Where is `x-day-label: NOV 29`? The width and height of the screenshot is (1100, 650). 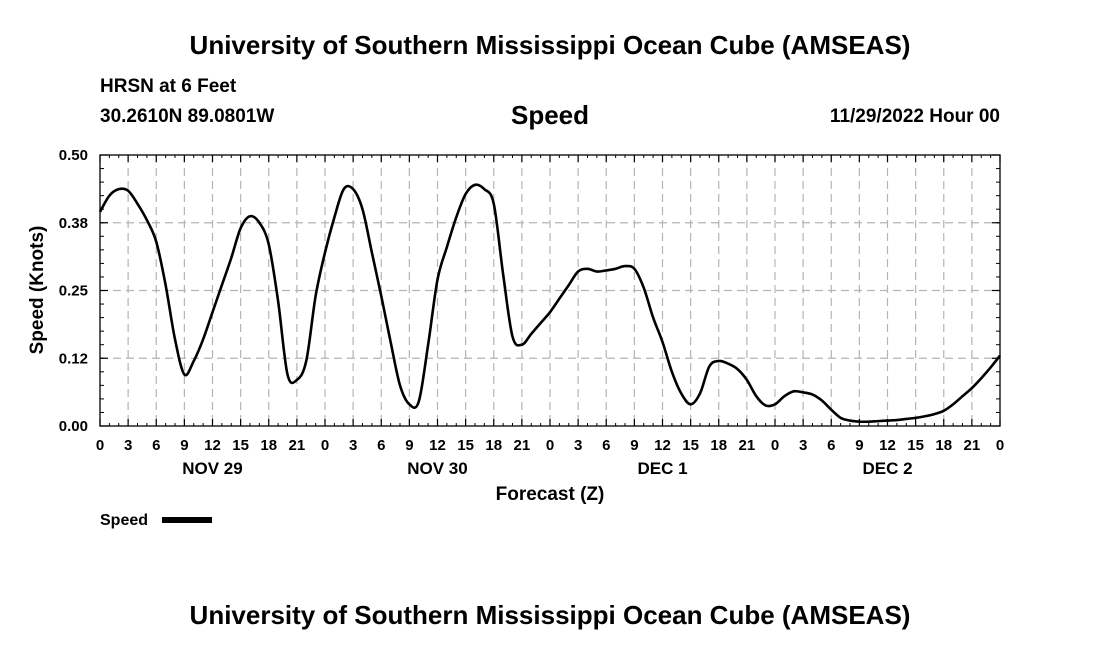
x-day-label: NOV 29 is located at coordinates (212, 468).